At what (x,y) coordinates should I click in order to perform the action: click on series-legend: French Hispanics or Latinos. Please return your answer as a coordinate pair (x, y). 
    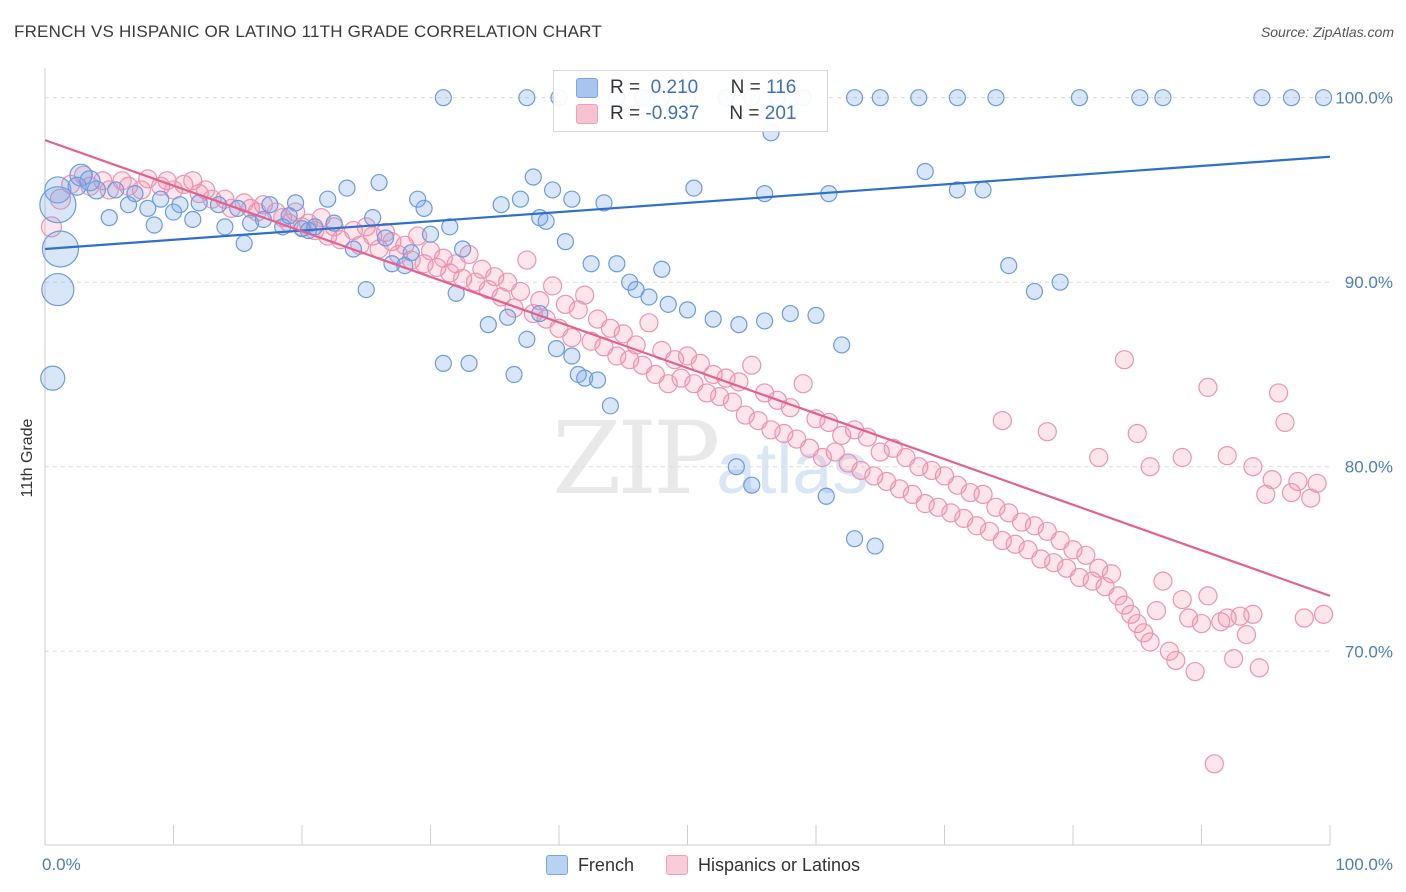
    Looking at the image, I should click on (703, 865).